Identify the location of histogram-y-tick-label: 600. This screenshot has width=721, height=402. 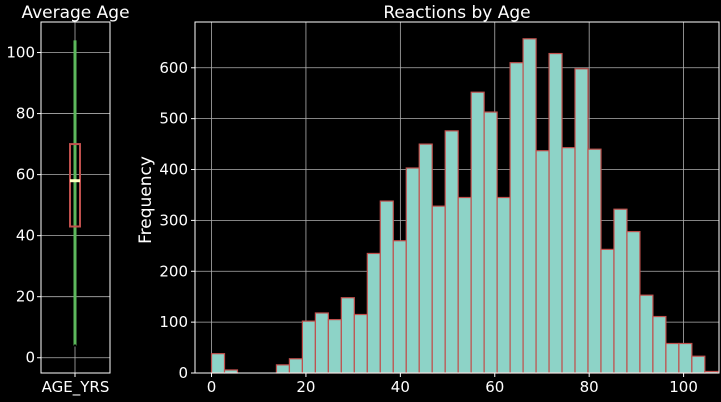
(173, 68).